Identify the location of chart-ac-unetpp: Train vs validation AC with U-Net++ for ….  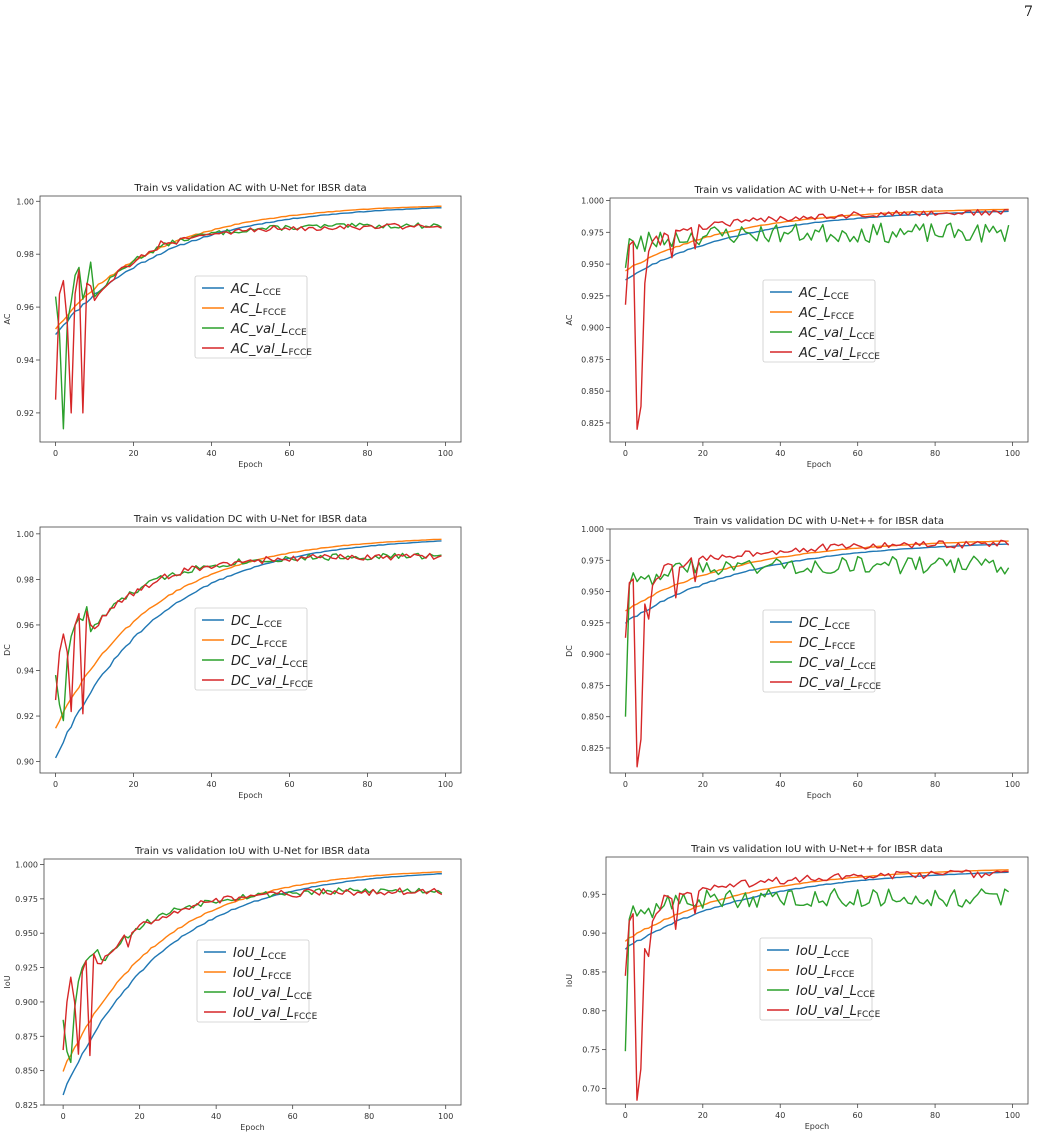
(797, 327).